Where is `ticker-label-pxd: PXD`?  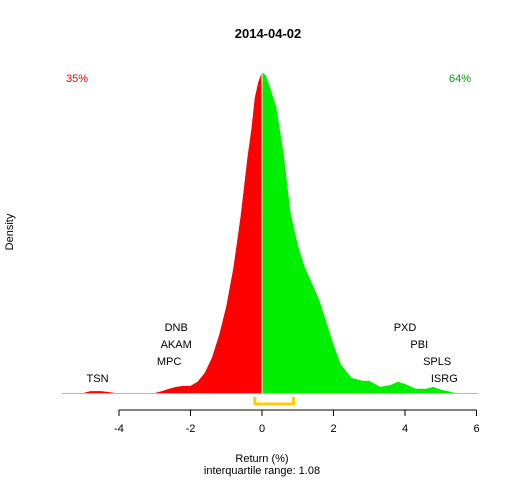
ticker-label-pxd: PXD is located at coordinates (405, 328).